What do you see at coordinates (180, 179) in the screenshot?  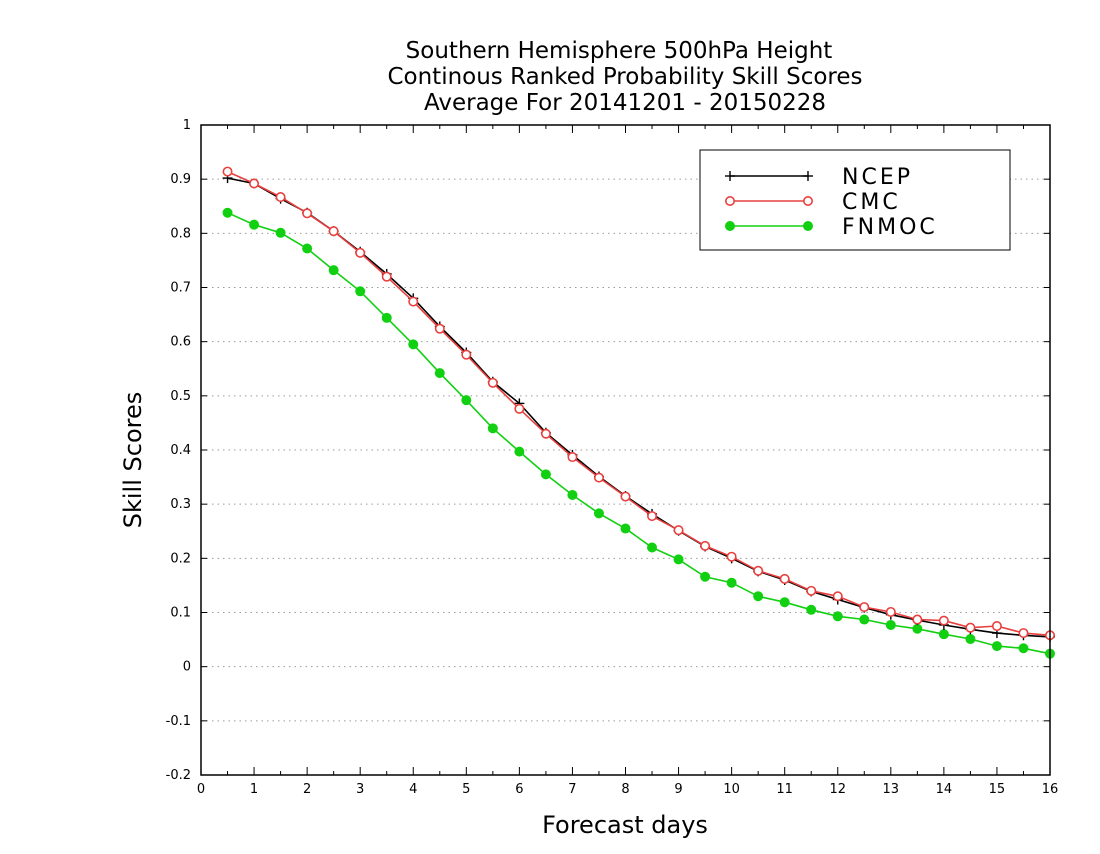 I see `y-tick-label: 0.9` at bounding box center [180, 179].